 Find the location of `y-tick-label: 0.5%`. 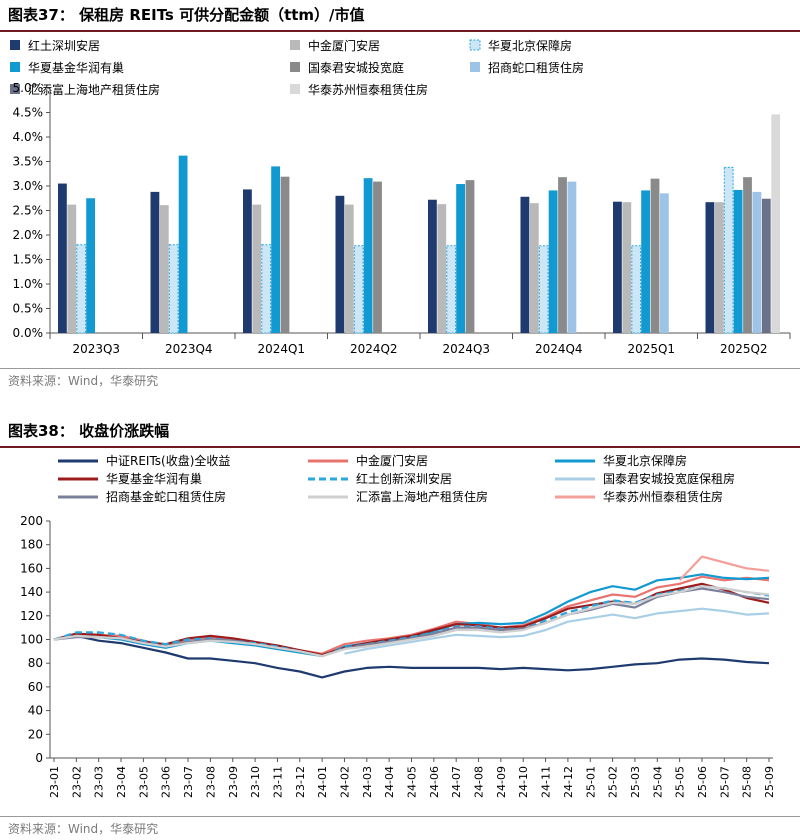

y-tick-label: 0.5% is located at coordinates (28, 309).